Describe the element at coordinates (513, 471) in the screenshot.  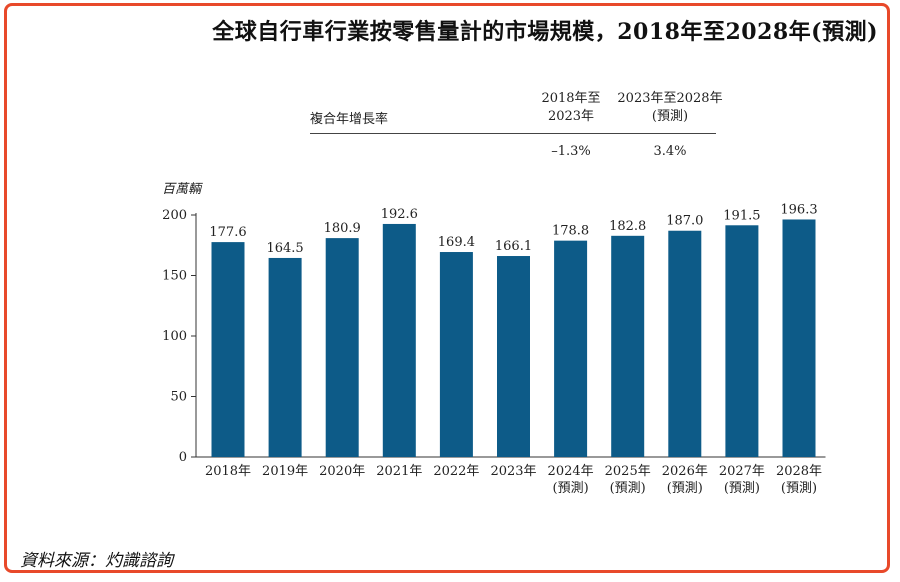
I see `x-tick-label: 2023年` at that location.